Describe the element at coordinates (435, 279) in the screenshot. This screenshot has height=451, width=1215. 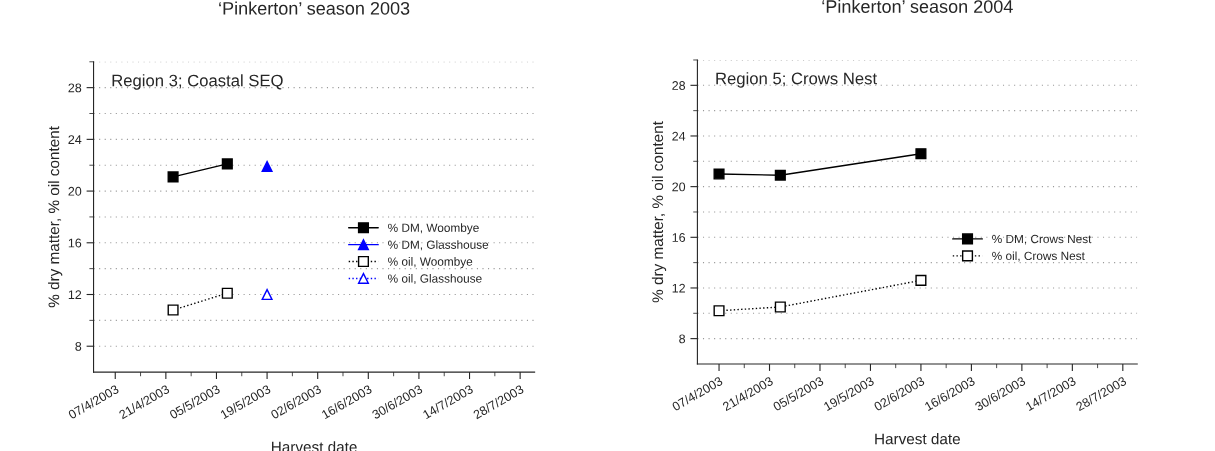
I see `legend-label: % oil, Glasshouse` at that location.